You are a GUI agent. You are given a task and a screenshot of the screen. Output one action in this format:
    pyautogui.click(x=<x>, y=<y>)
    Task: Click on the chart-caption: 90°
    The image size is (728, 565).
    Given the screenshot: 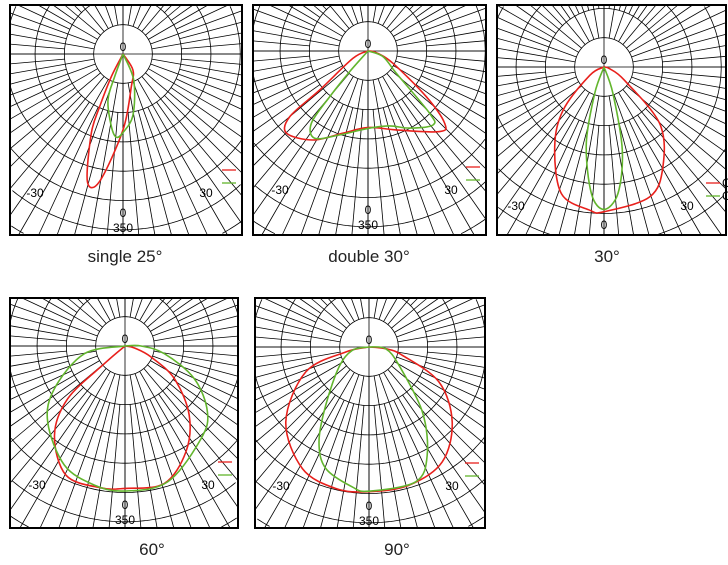 What is the action you would take?
    pyautogui.click(x=397, y=549)
    